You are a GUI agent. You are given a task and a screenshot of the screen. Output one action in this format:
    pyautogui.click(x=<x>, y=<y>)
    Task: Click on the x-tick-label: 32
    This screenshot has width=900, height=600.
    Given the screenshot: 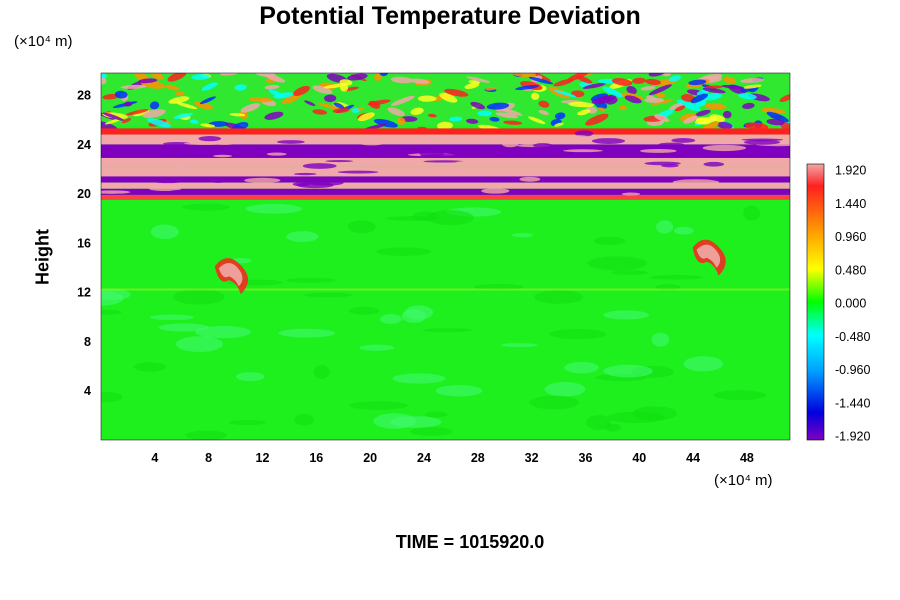 What is the action you would take?
    pyautogui.click(x=532, y=458)
    